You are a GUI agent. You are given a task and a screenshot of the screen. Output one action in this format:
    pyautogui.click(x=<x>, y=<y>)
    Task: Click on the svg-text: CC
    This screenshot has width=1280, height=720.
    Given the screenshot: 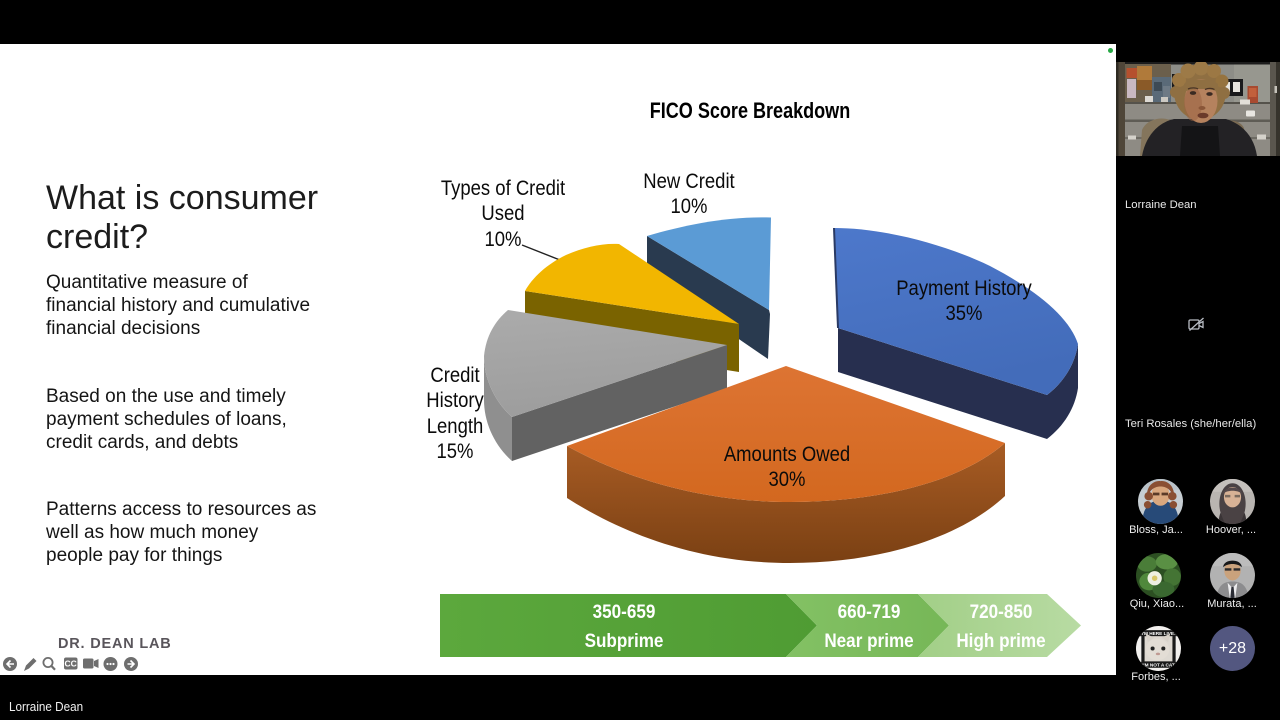 What is the action you would take?
    pyautogui.click(x=71, y=664)
    